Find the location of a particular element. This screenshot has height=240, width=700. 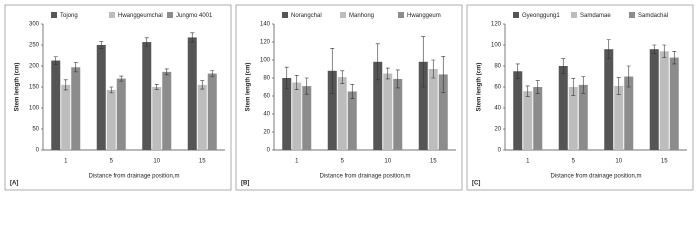

legend-label: Hwanggeumchal is located at coordinates (140, 16).